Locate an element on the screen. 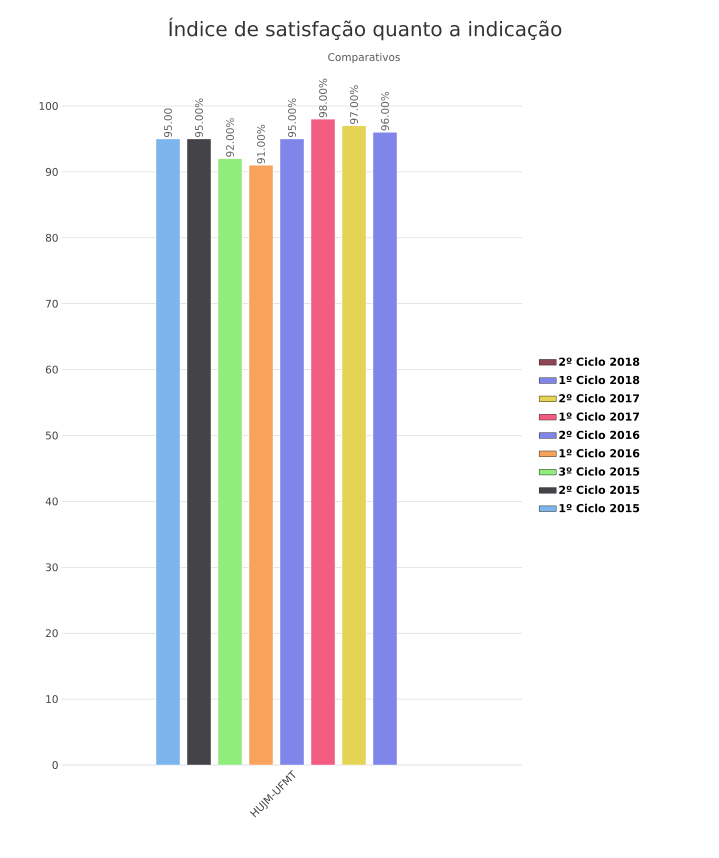  y-tick-label: 100 is located at coordinates (49, 106).